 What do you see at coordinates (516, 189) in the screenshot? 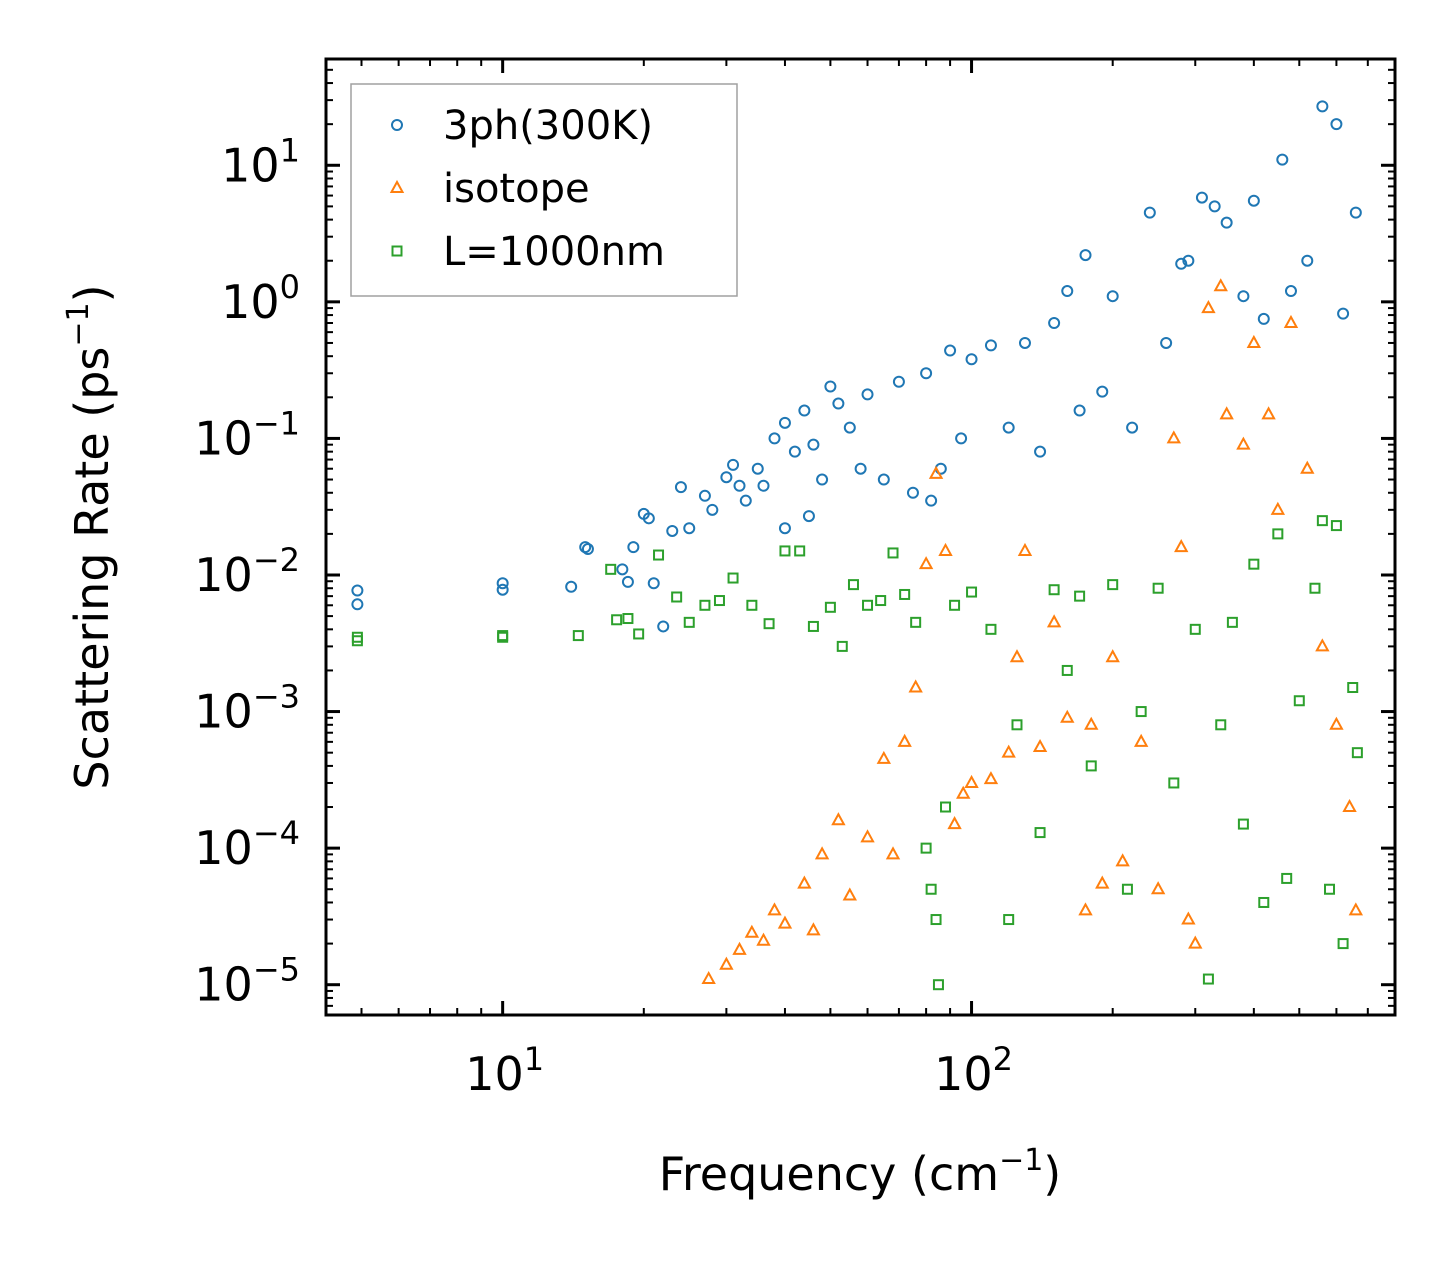
I see `legend-label: isotope` at bounding box center [516, 189].